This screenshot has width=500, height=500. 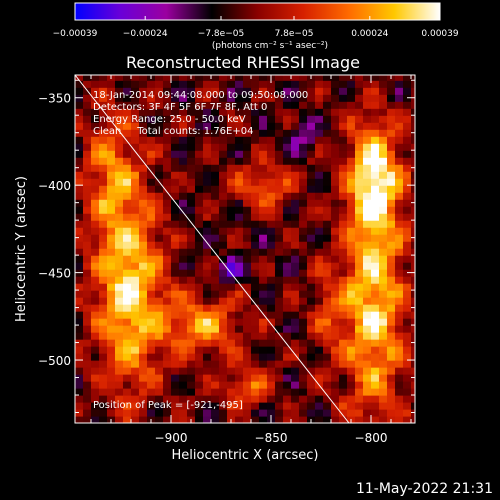 What do you see at coordinates (21, 249) in the screenshot?
I see `y-axis-label: Heliocentric Y (arcsec)` at bounding box center [21, 249].